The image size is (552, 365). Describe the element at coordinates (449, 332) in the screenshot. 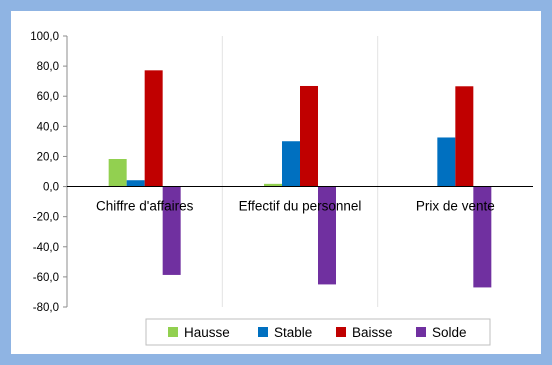

I see `legend-label: Solde` at that location.